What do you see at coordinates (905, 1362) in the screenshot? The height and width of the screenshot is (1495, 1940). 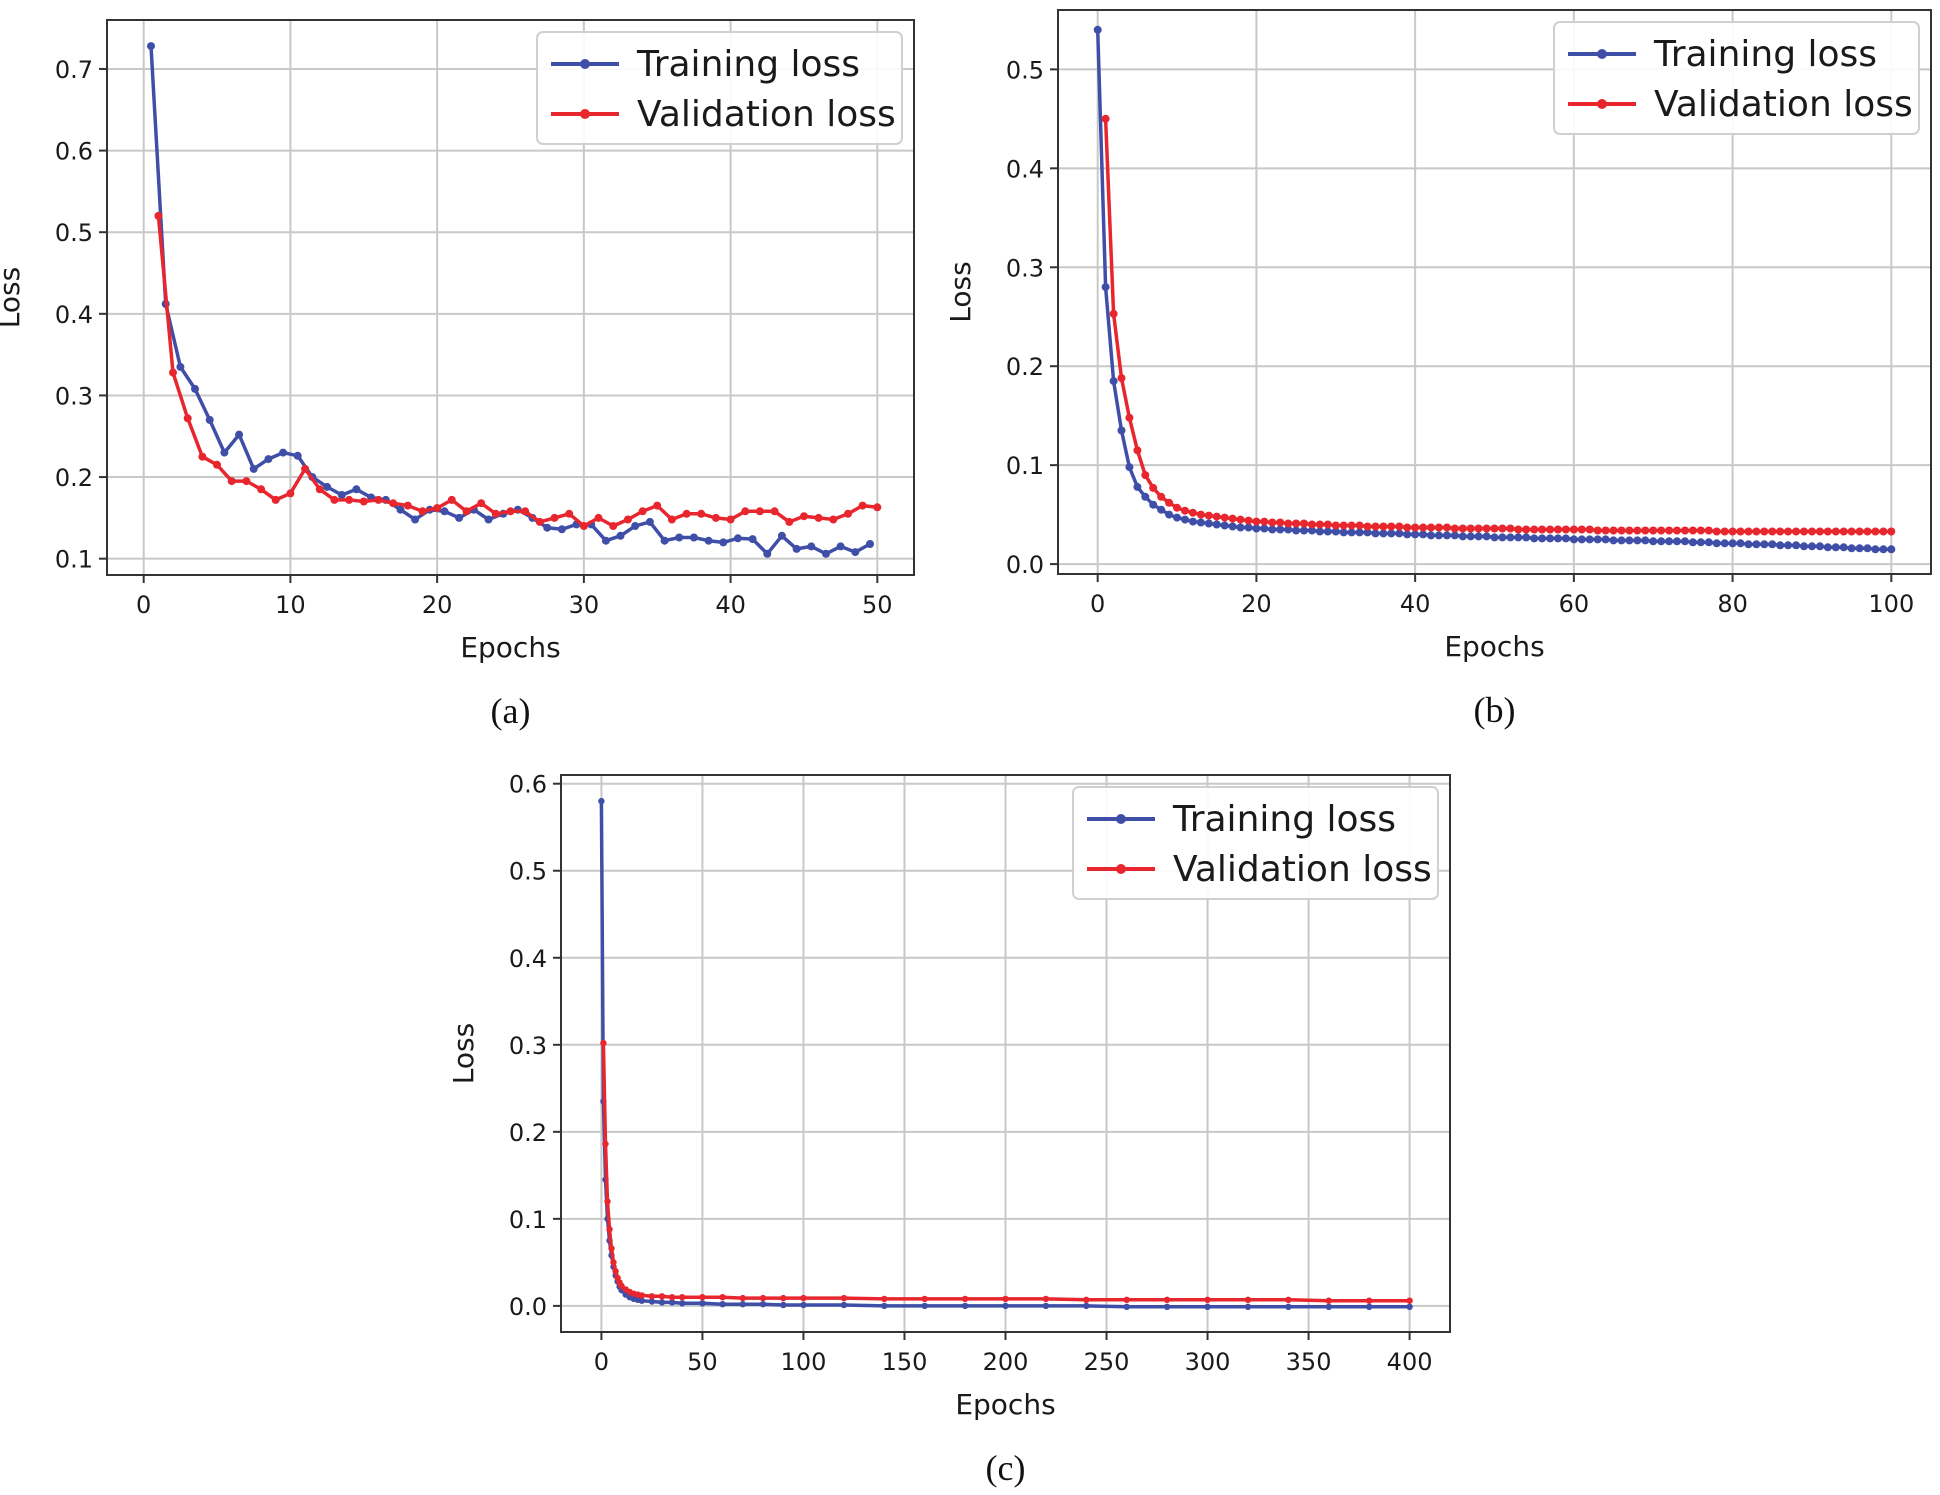 I see `x-tick-label: 150` at bounding box center [905, 1362].